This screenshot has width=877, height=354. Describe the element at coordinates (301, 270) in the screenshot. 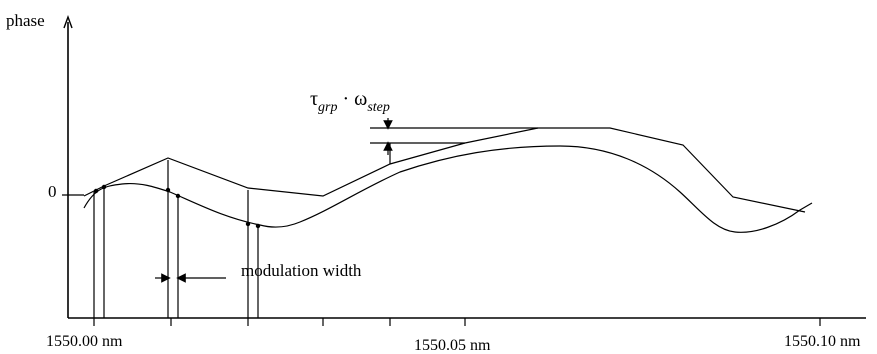

I see `modulation-width-label: modulation width` at that location.